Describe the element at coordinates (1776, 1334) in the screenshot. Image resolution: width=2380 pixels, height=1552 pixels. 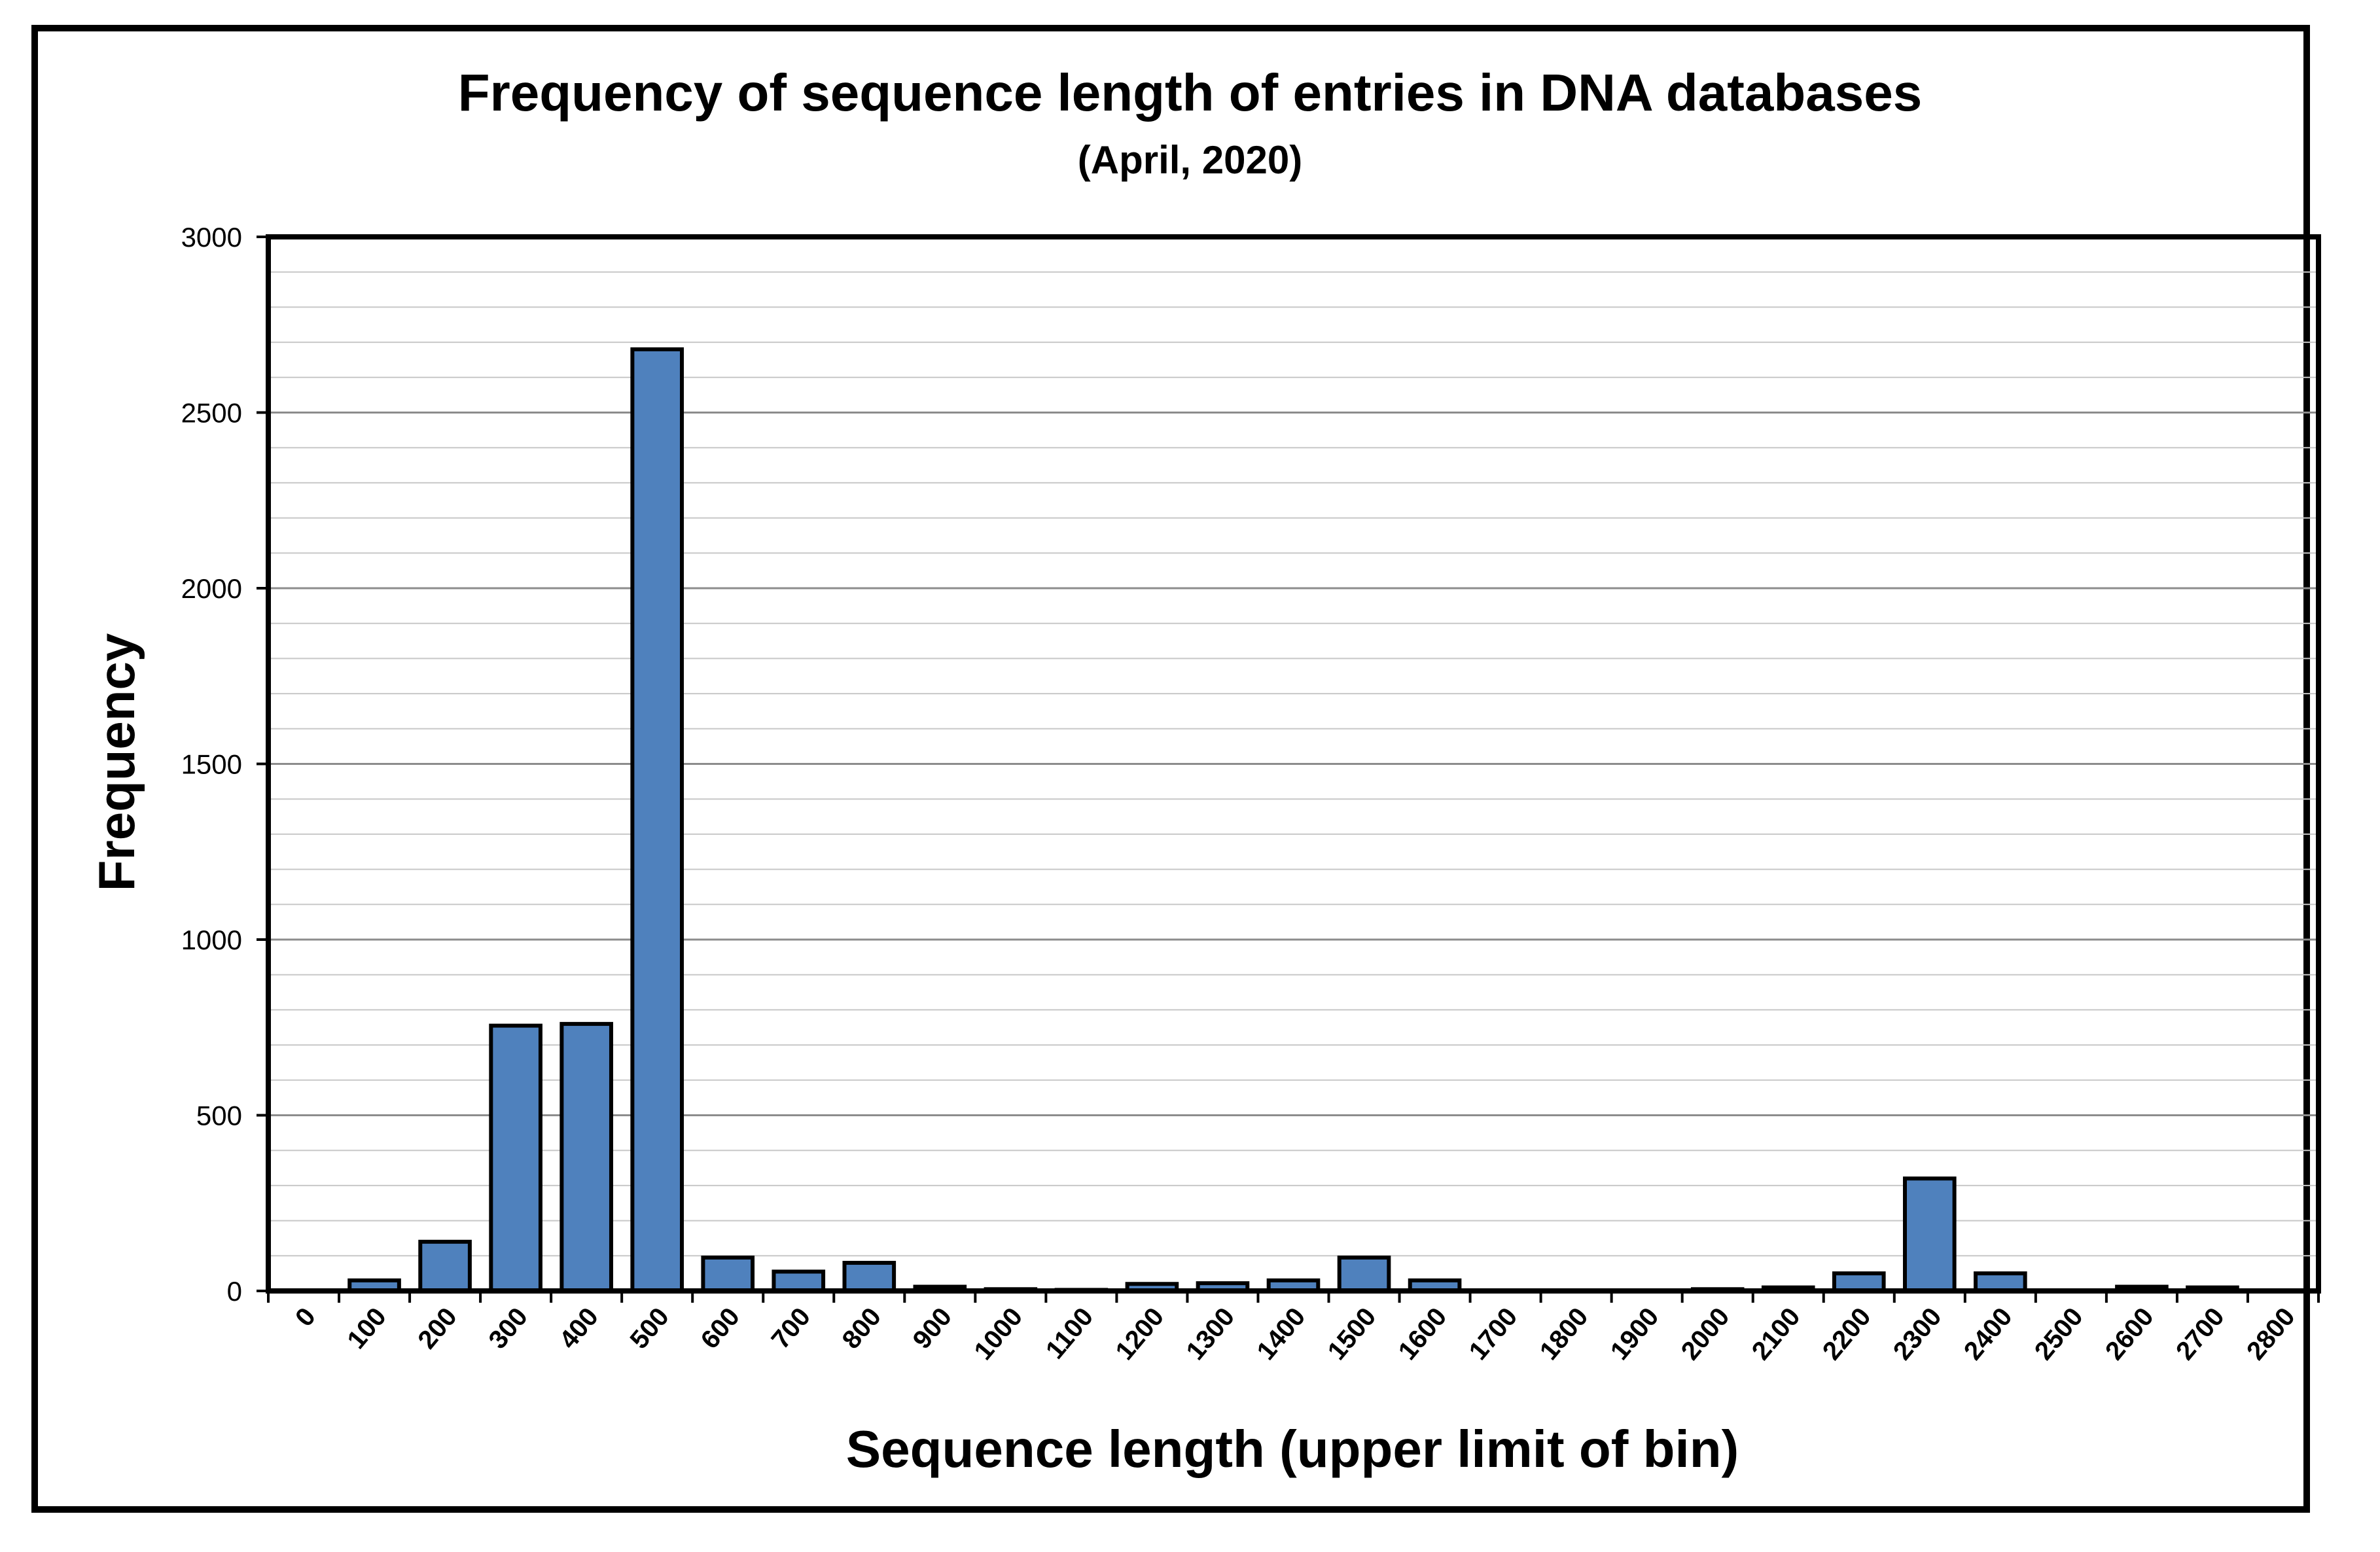
I see `x-tick-label: 2100` at that location.